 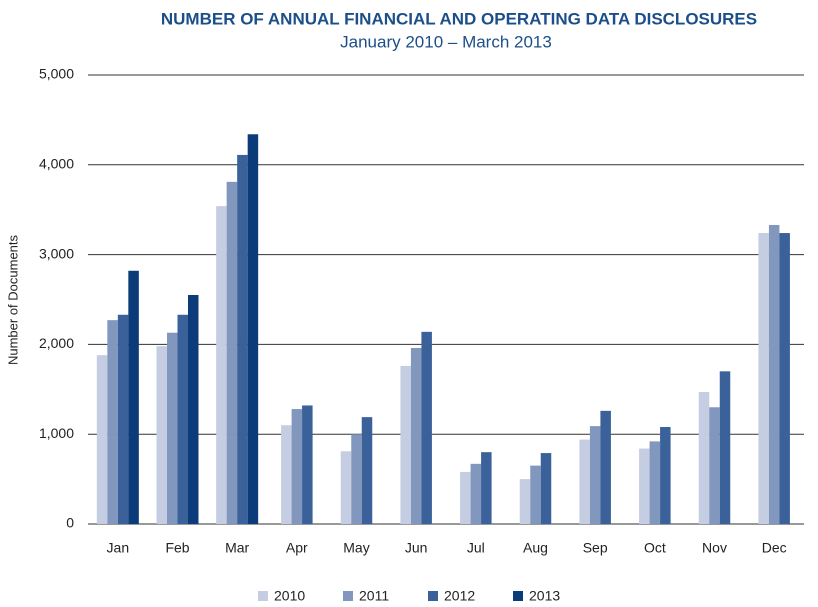 I want to click on x-tick-label: Mar, so click(x=237, y=548).